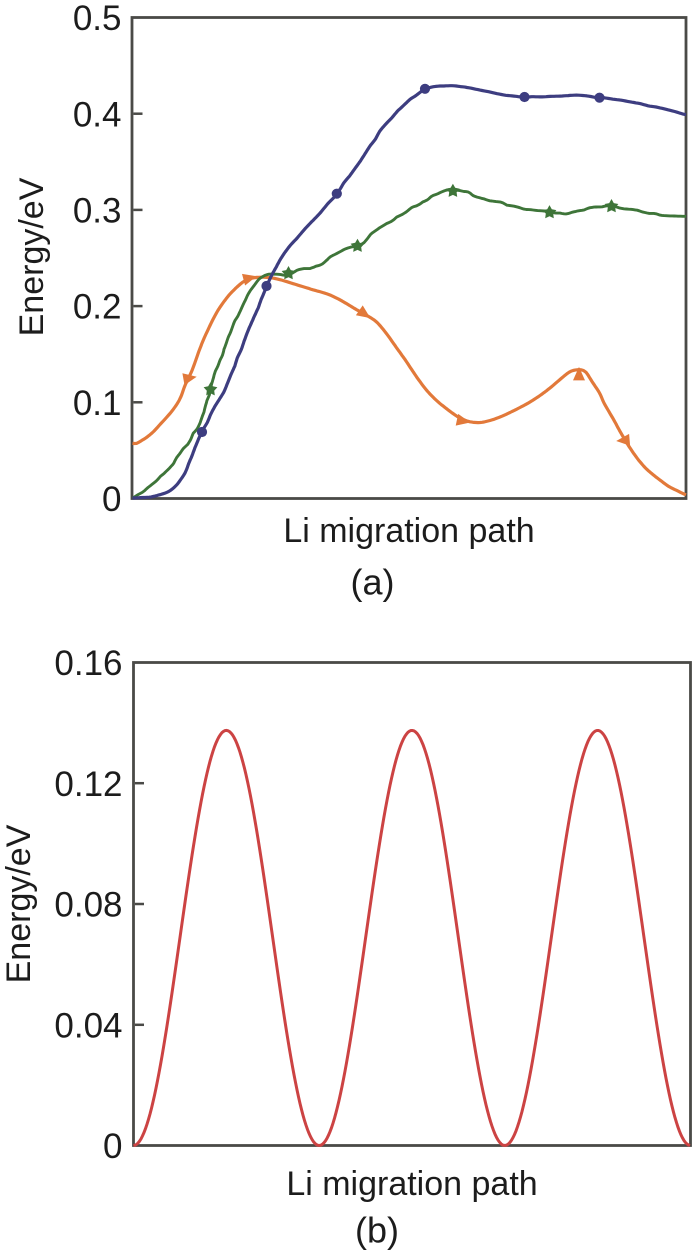  I want to click on svg-text: 0.16, so click(88, 663).